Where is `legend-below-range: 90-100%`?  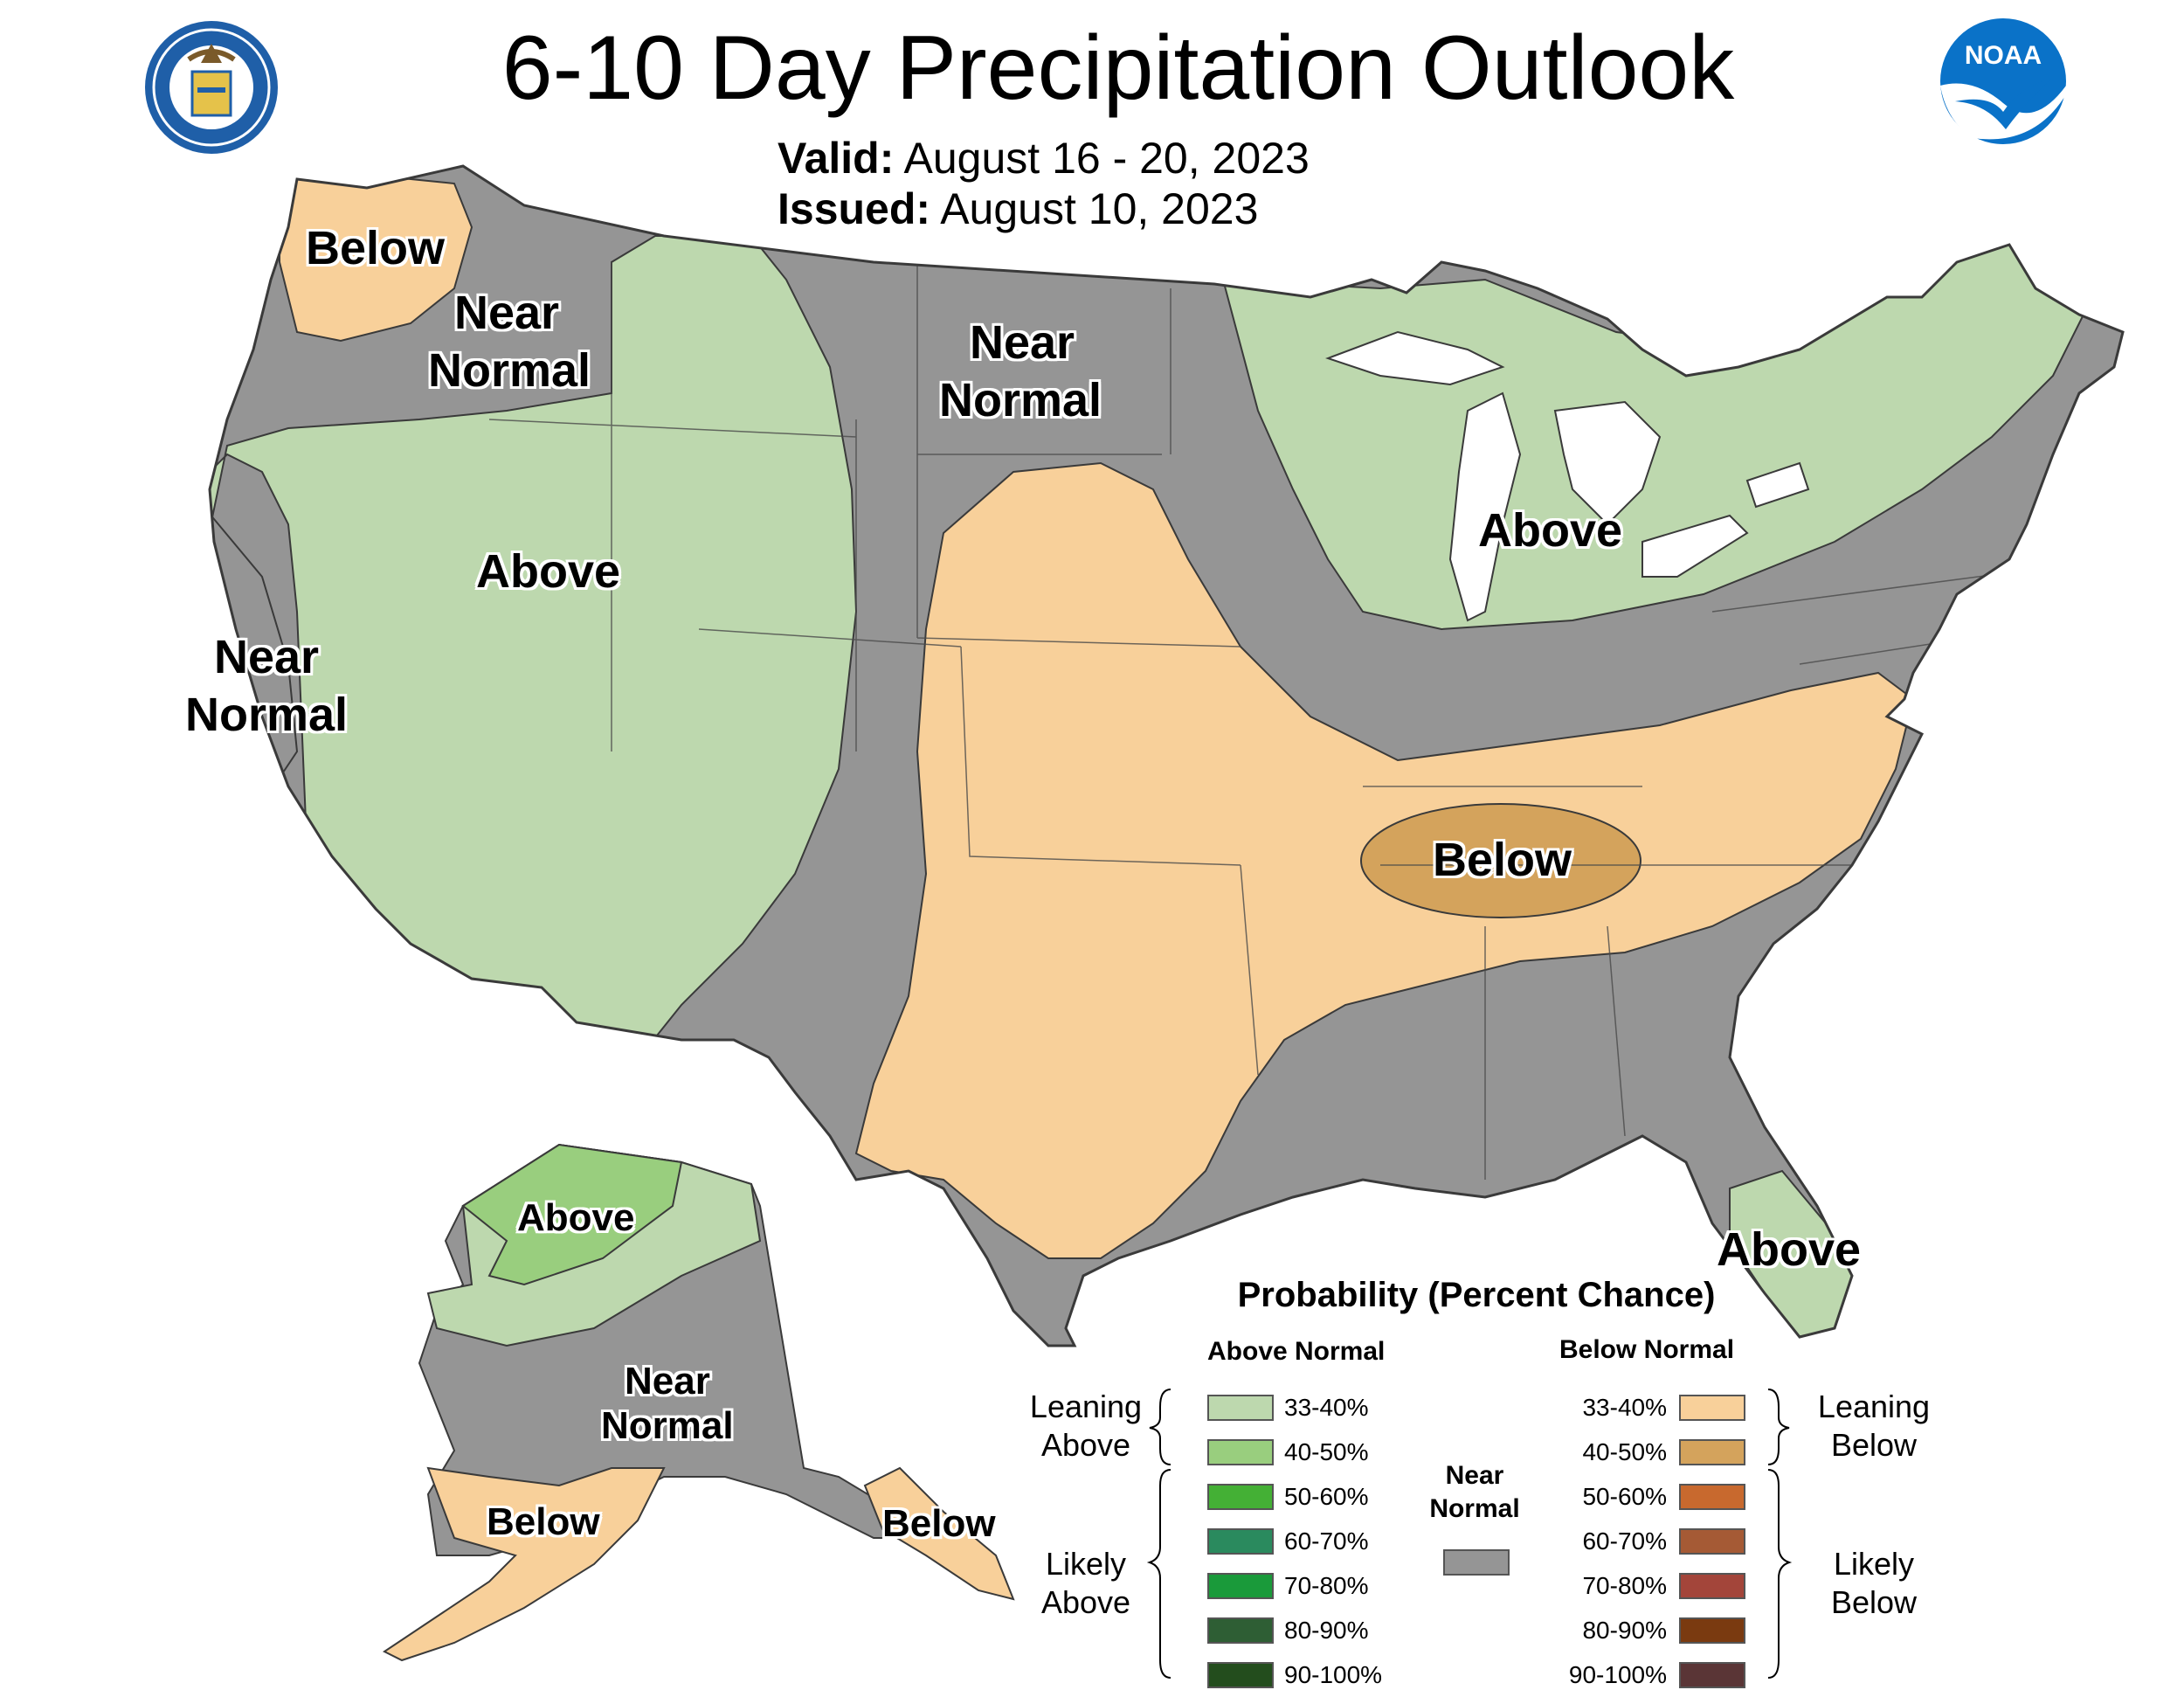
legend-below-range: 90-100% is located at coordinates (1617, 1674).